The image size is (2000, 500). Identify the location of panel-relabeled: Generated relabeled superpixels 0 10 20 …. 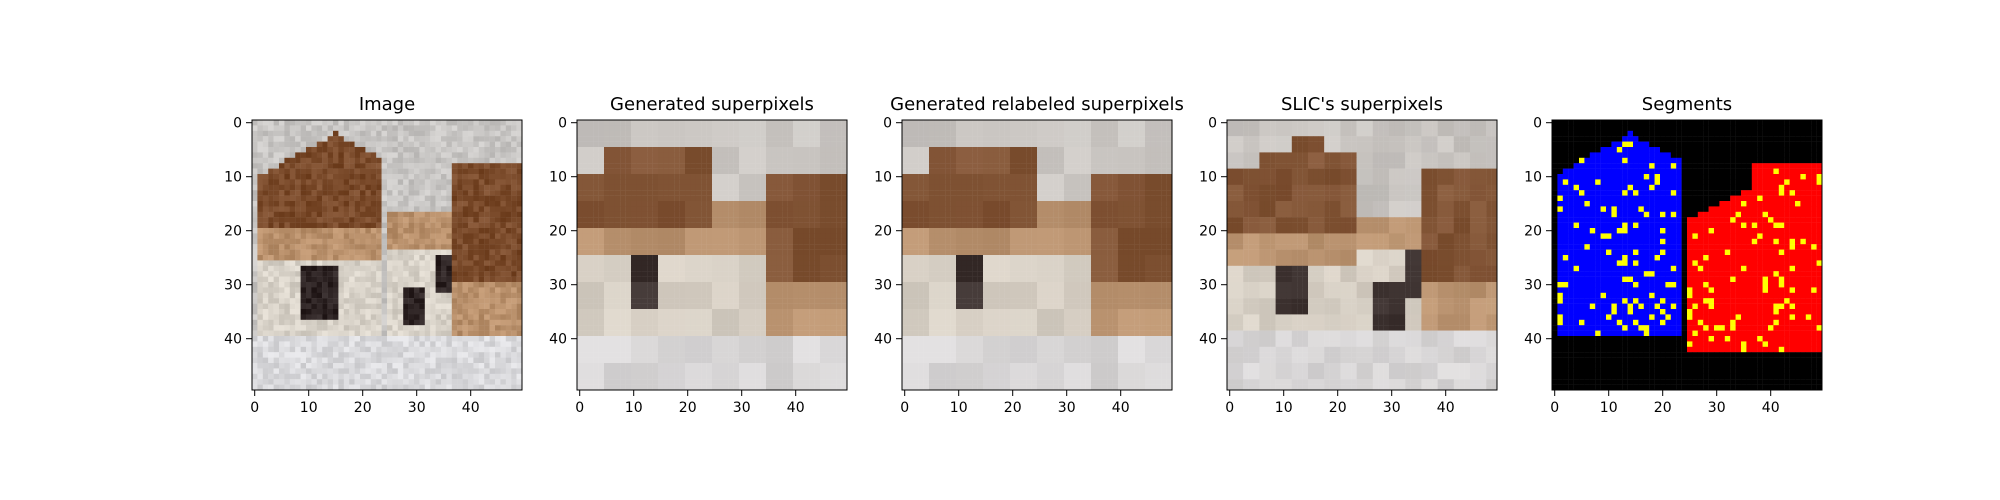
(1029, 255).